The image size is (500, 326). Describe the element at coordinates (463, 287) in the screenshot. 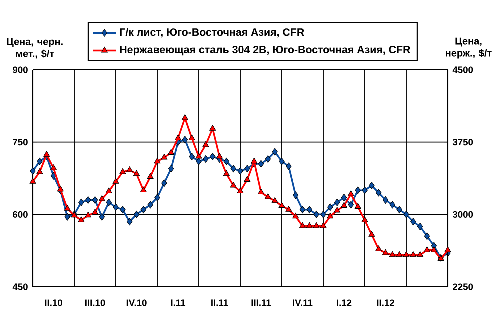

I see `y2-tick-label: 2250` at that location.